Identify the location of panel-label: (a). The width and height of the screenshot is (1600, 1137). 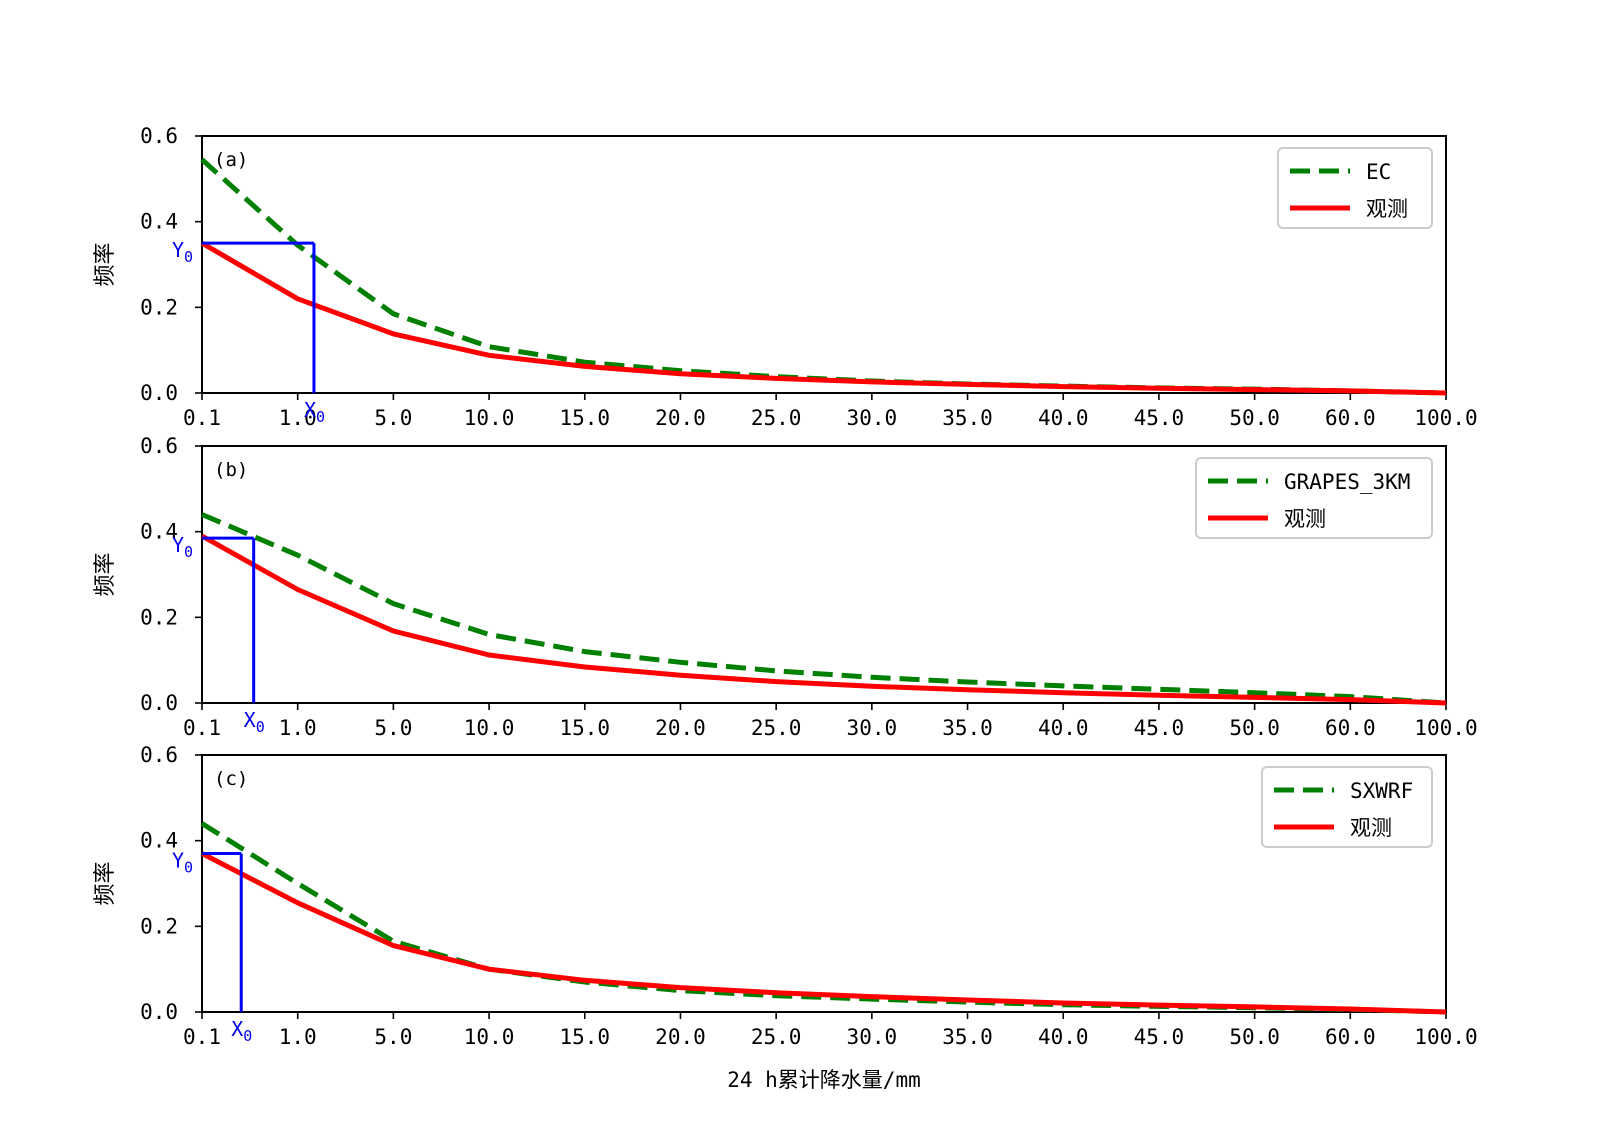
(231, 160).